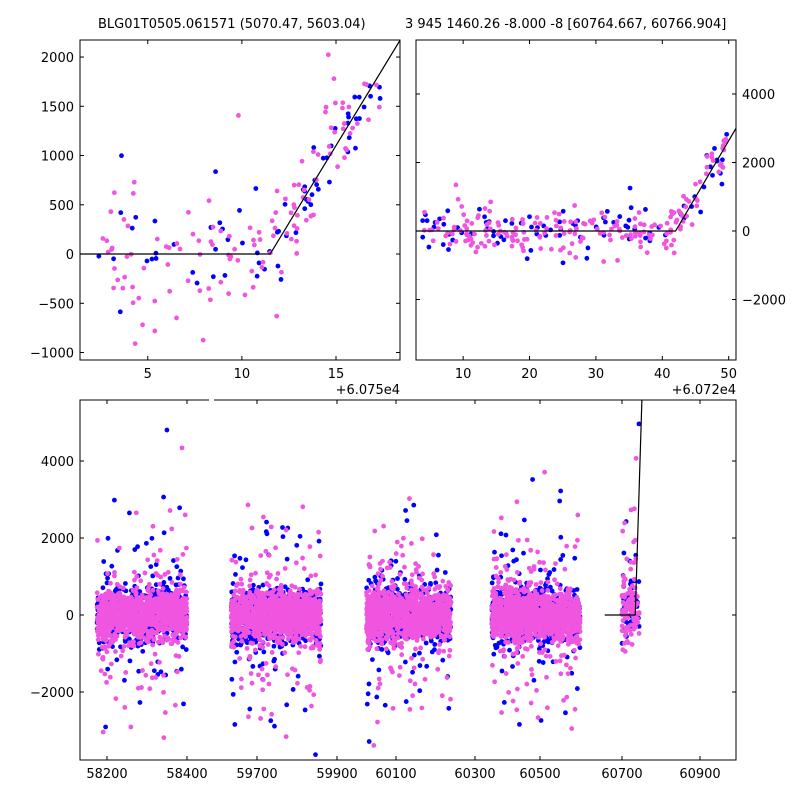  I want to click on plot-area, so click(576, 196).